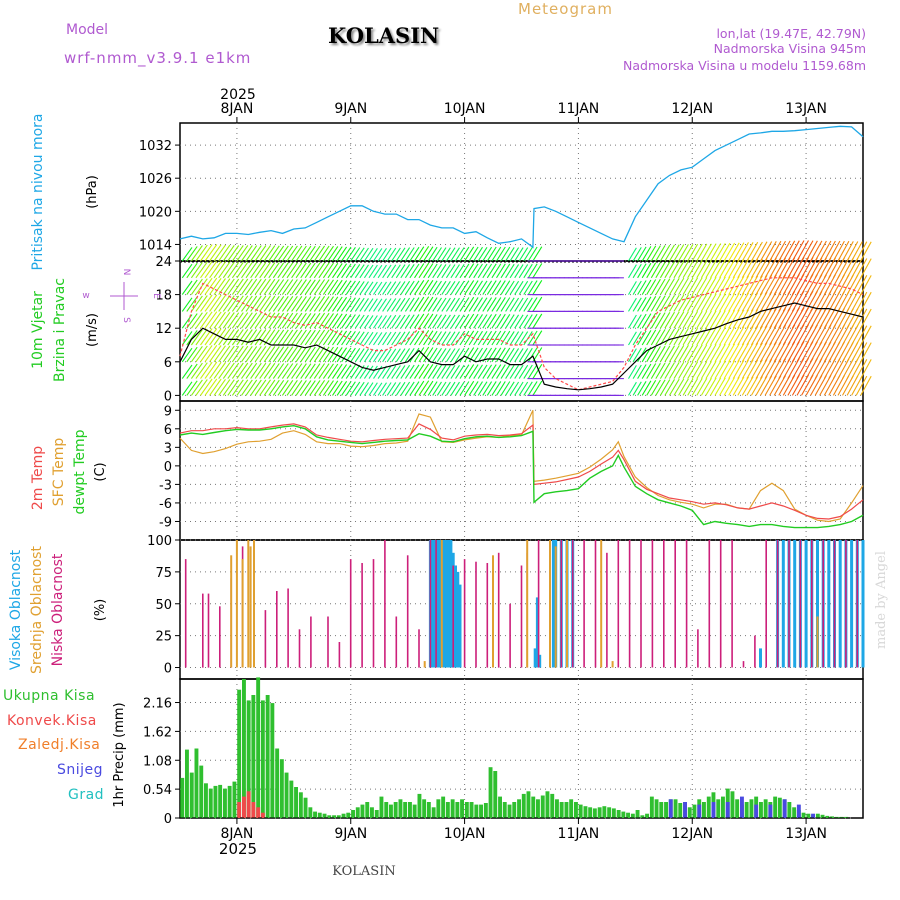  I want to click on y-tick-label: 6, so click(168, 363).